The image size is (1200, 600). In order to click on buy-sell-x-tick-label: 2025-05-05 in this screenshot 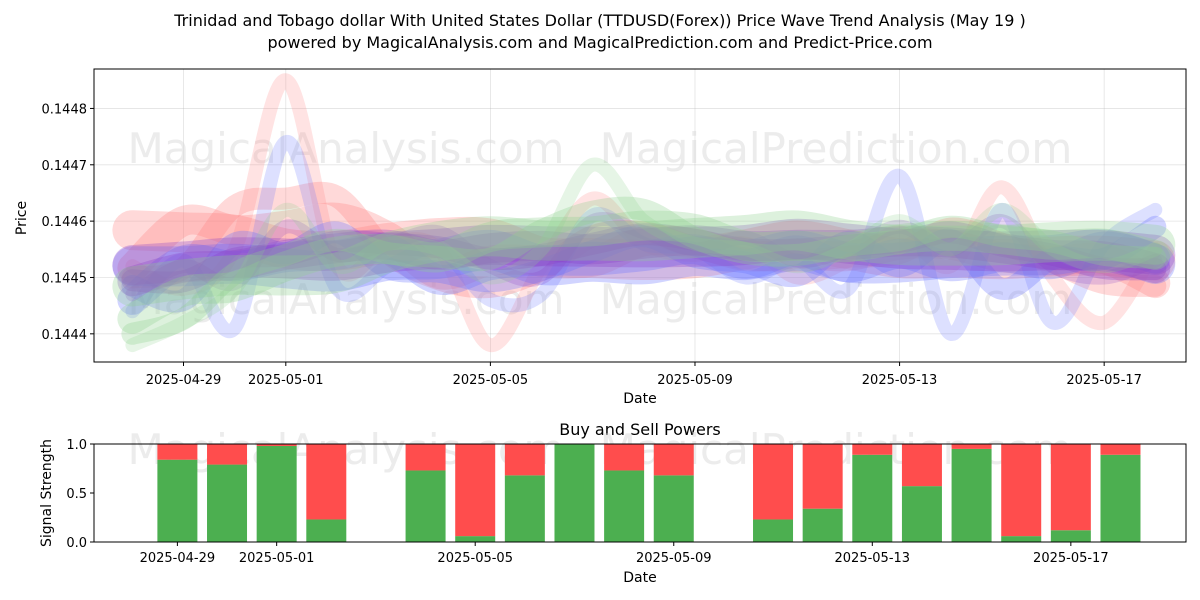, I will do `click(475, 558)`.